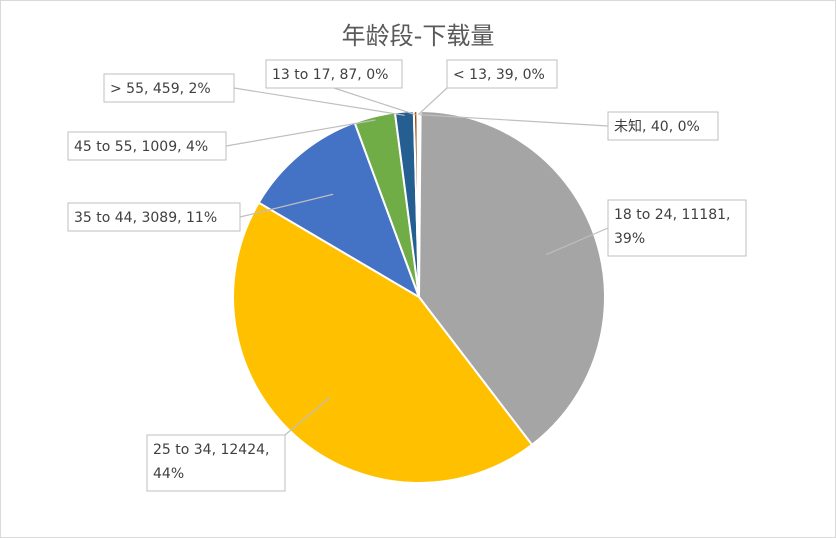 The height and width of the screenshot is (538, 836). I want to click on data-label-text: 13 to 17, 87, 0%, so click(330, 75).